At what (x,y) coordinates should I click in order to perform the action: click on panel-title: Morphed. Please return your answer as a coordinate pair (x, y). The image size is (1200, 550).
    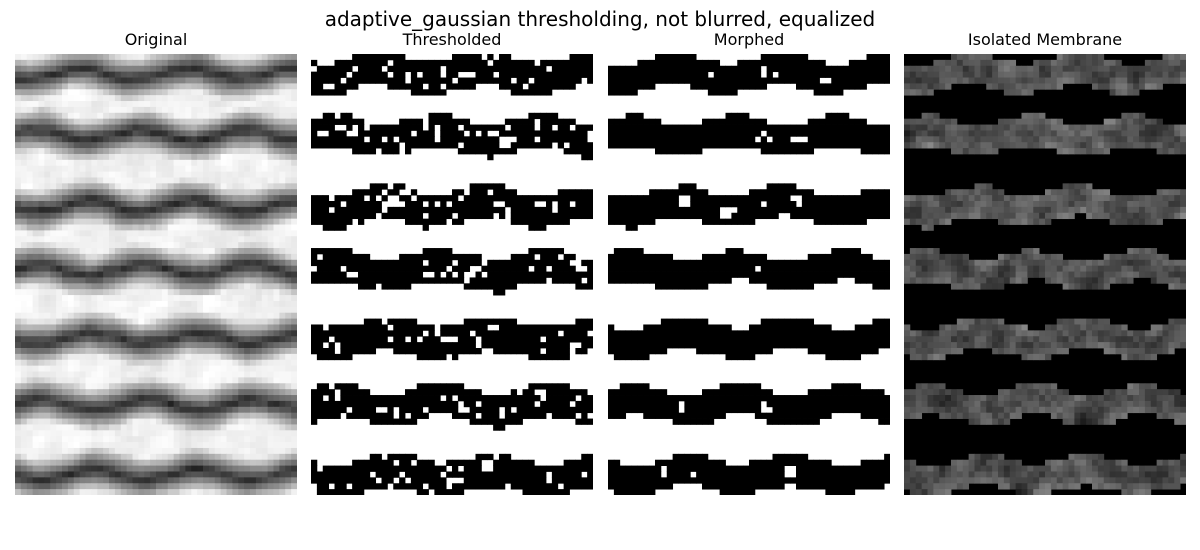
    Looking at the image, I should click on (749, 39).